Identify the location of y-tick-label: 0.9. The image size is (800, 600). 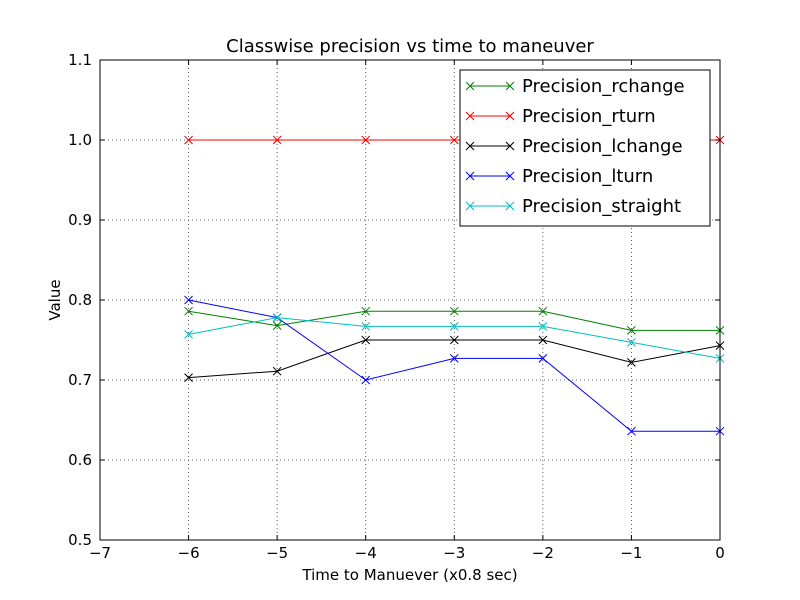
(80, 220).